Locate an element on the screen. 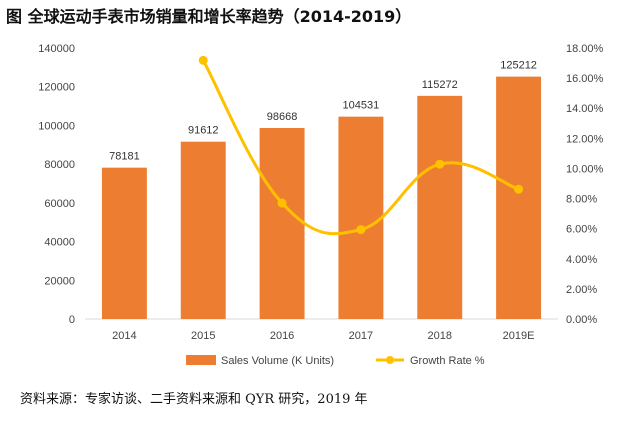 This screenshot has height=421, width=640. left-axis-tick-label: 20000 is located at coordinates (59, 281).